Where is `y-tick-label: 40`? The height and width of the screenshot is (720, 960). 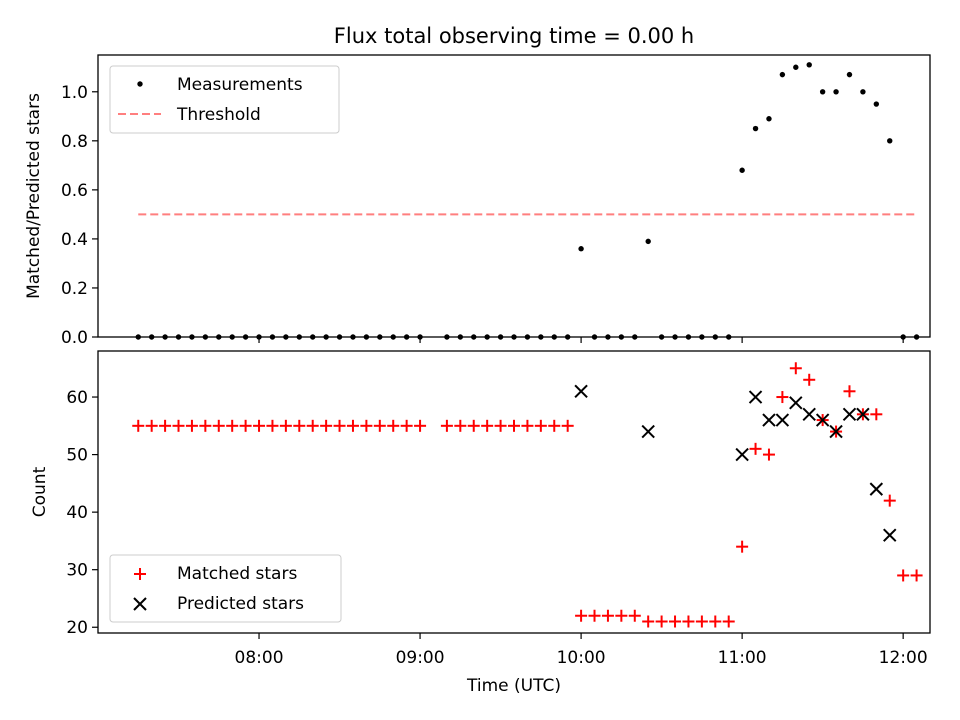 y-tick-label: 40 is located at coordinates (77, 513).